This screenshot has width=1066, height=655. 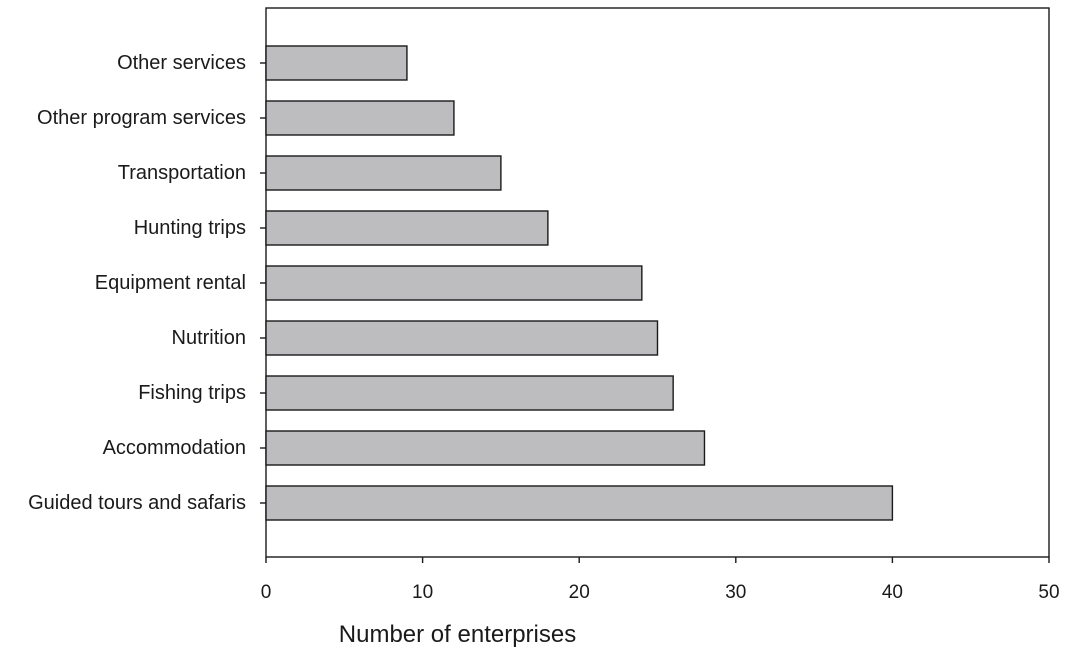 I want to click on category-label: Hunting trips, so click(x=190, y=228).